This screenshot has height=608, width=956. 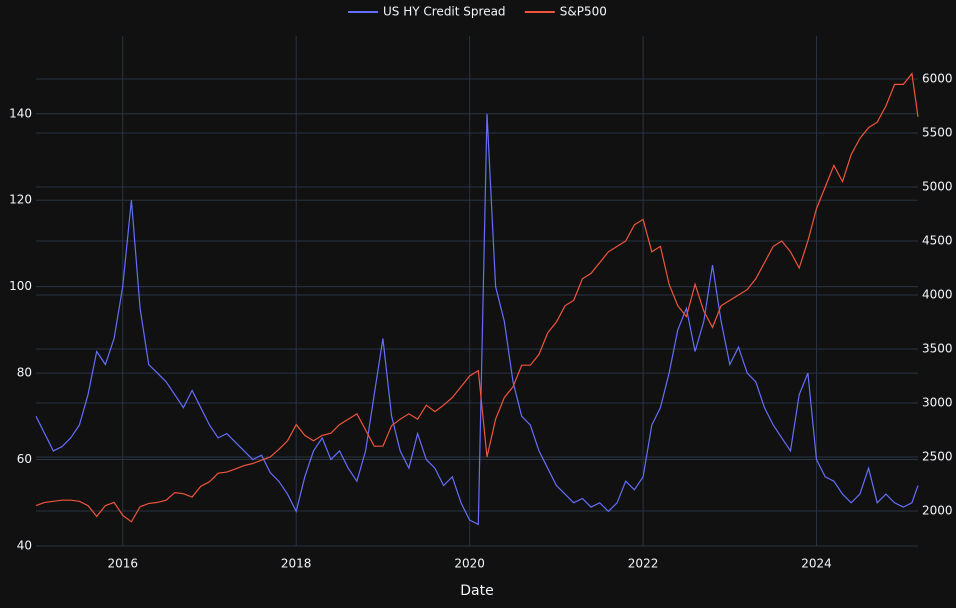 What do you see at coordinates (937, 403) in the screenshot?
I see `y2-tick-label: 3000` at bounding box center [937, 403].